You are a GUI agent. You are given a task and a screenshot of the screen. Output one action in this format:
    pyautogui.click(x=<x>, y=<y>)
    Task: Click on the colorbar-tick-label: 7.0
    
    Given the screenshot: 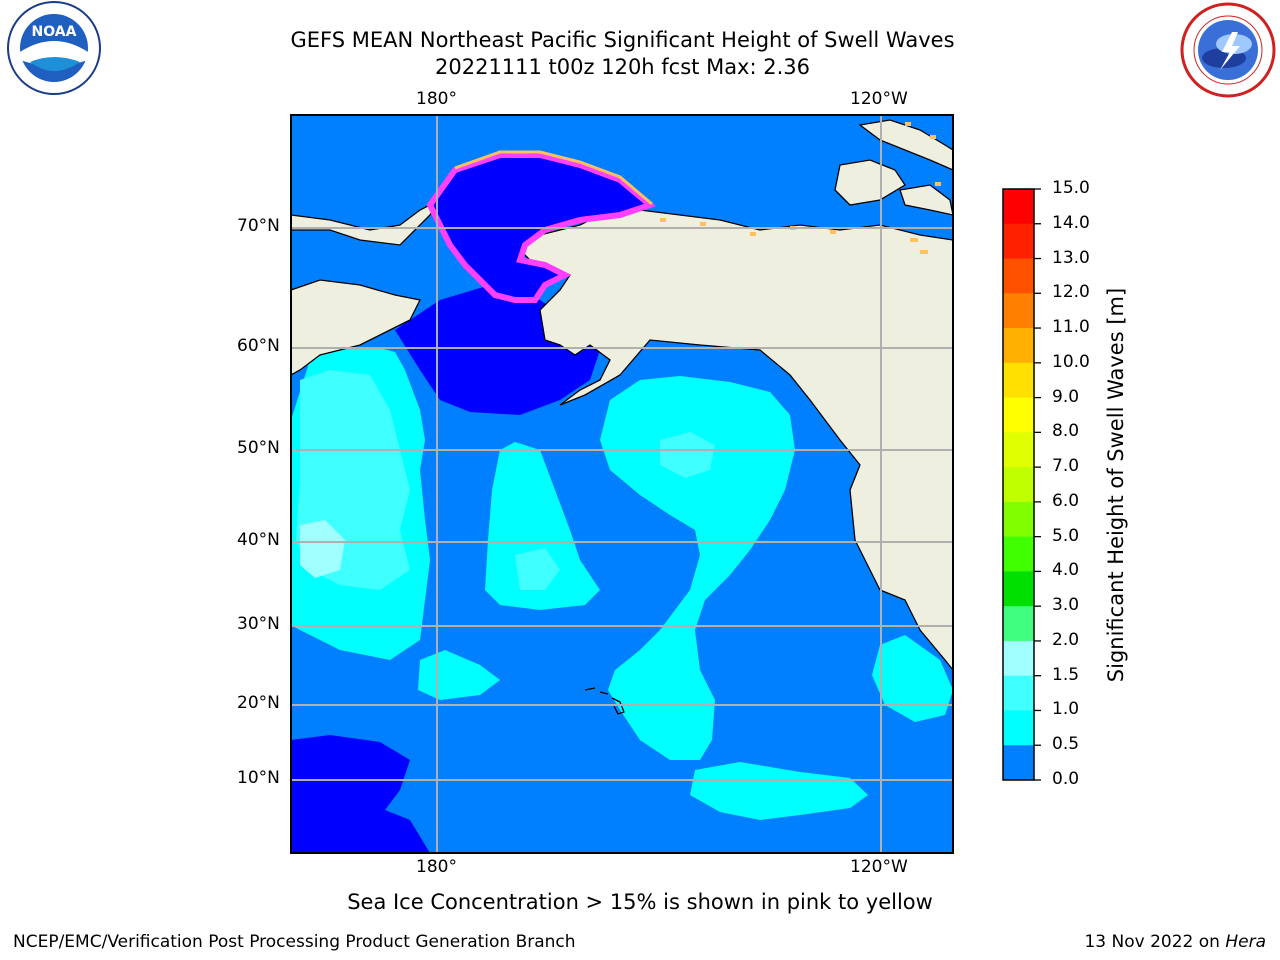 What is the action you would take?
    pyautogui.click(x=1066, y=466)
    